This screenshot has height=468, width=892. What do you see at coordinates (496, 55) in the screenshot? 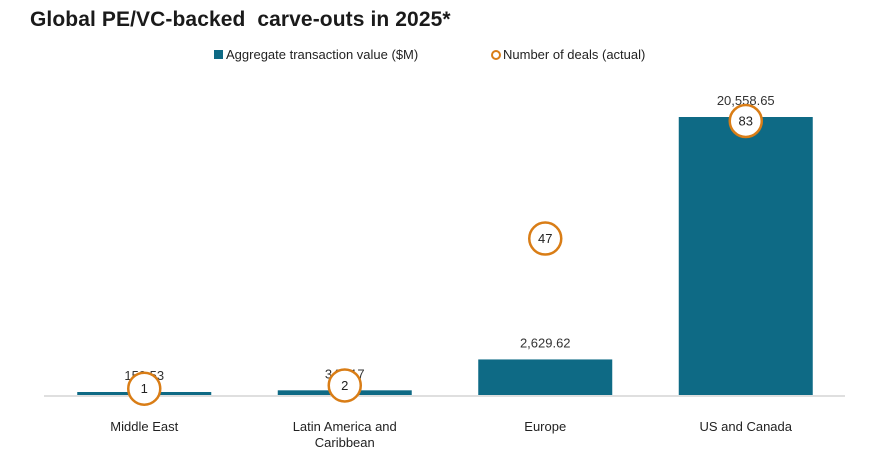
I see `legend-deal-swatch` at bounding box center [496, 55].